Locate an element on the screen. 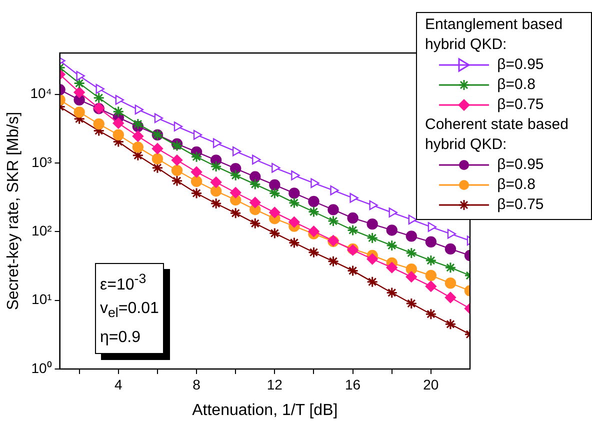  annotation: η=0.9 is located at coordinates (121, 338).